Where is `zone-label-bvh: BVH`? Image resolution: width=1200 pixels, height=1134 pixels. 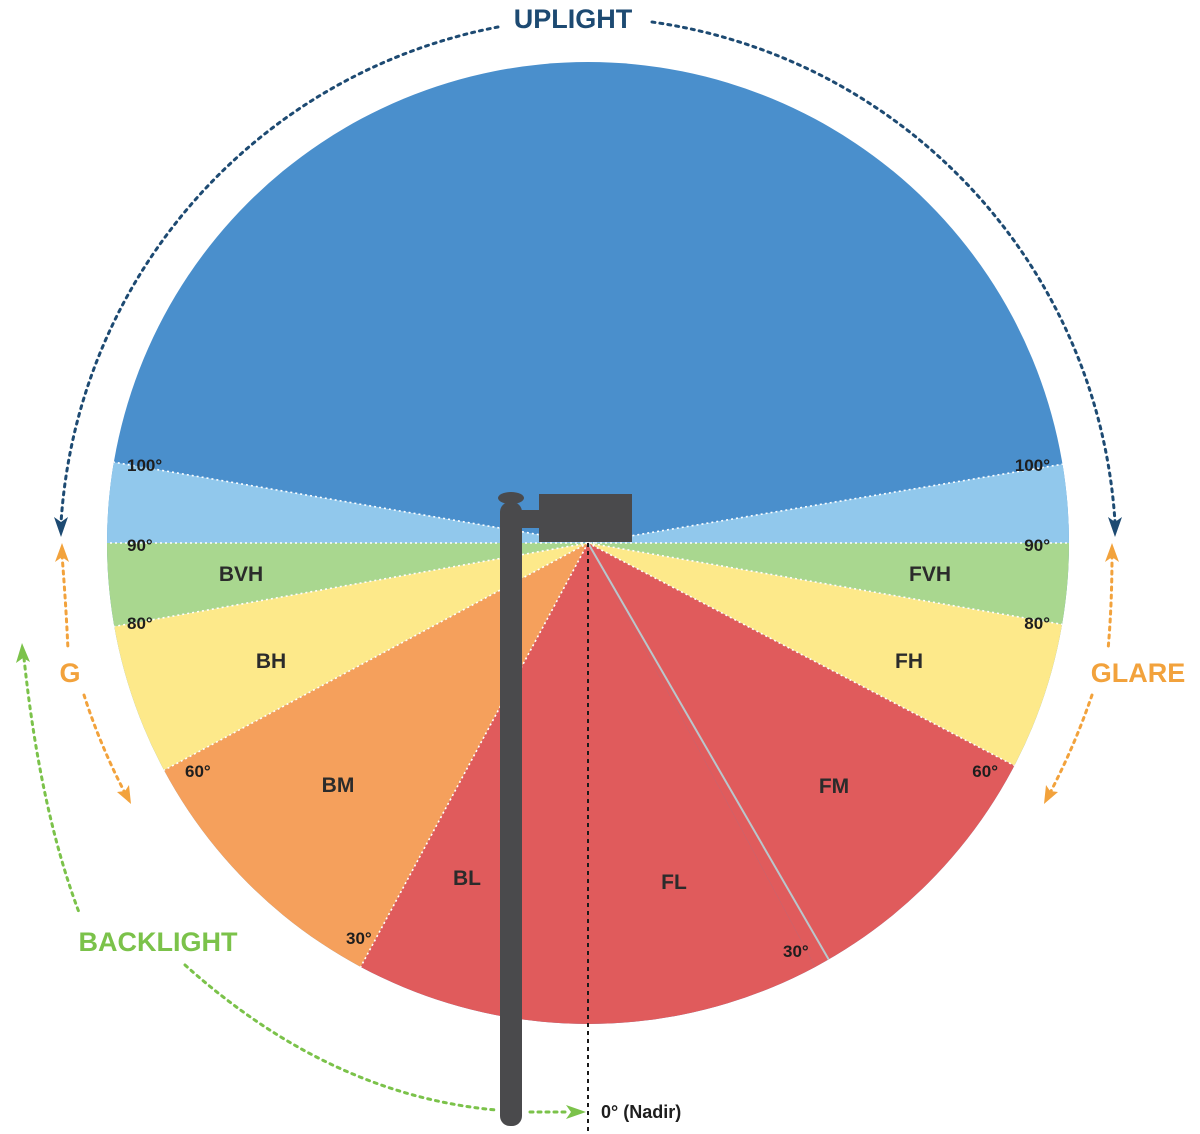
zone-label-bvh: BVH is located at coordinates (241, 574).